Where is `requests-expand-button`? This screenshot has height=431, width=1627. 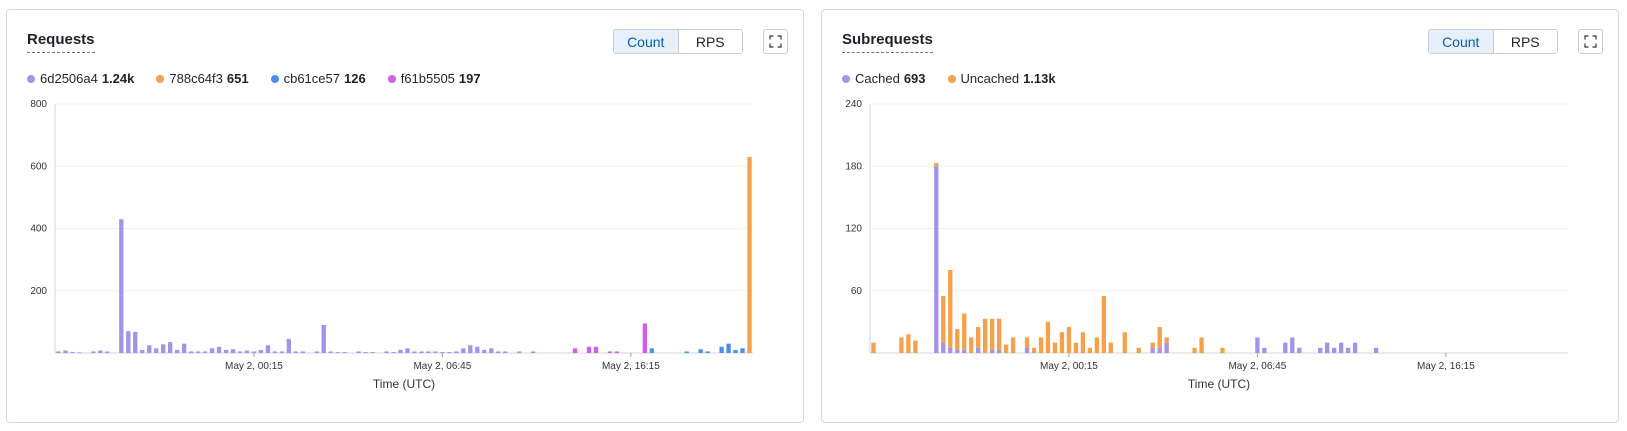
requests-expand-button is located at coordinates (775, 41).